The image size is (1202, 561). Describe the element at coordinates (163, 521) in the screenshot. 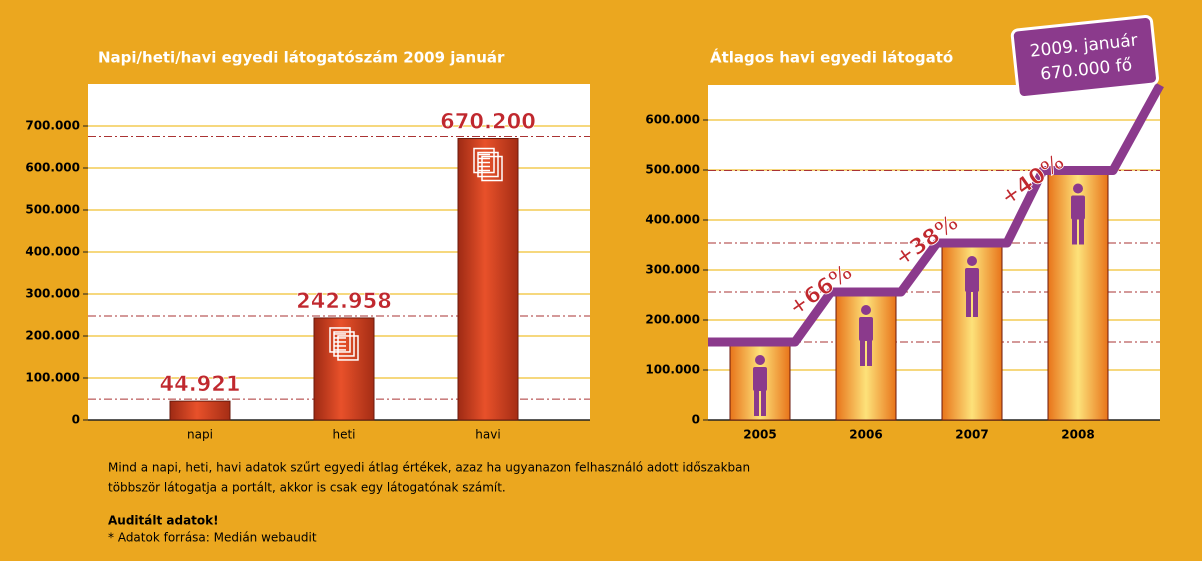

I see `footer-audit: Auditált adatok!` at that location.